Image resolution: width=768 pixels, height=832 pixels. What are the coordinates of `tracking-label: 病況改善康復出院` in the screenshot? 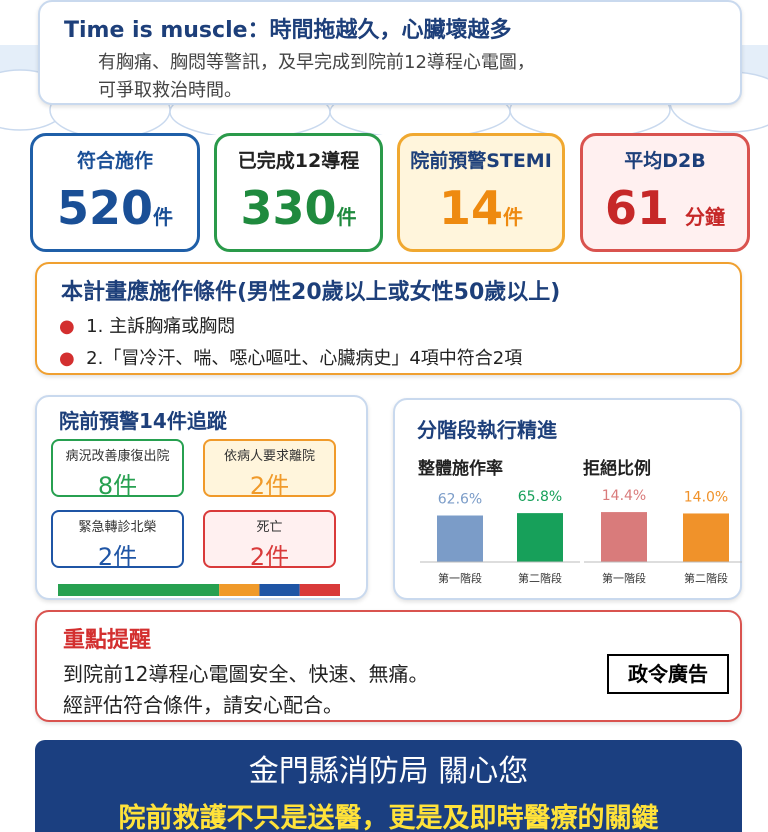 It's located at (117, 456).